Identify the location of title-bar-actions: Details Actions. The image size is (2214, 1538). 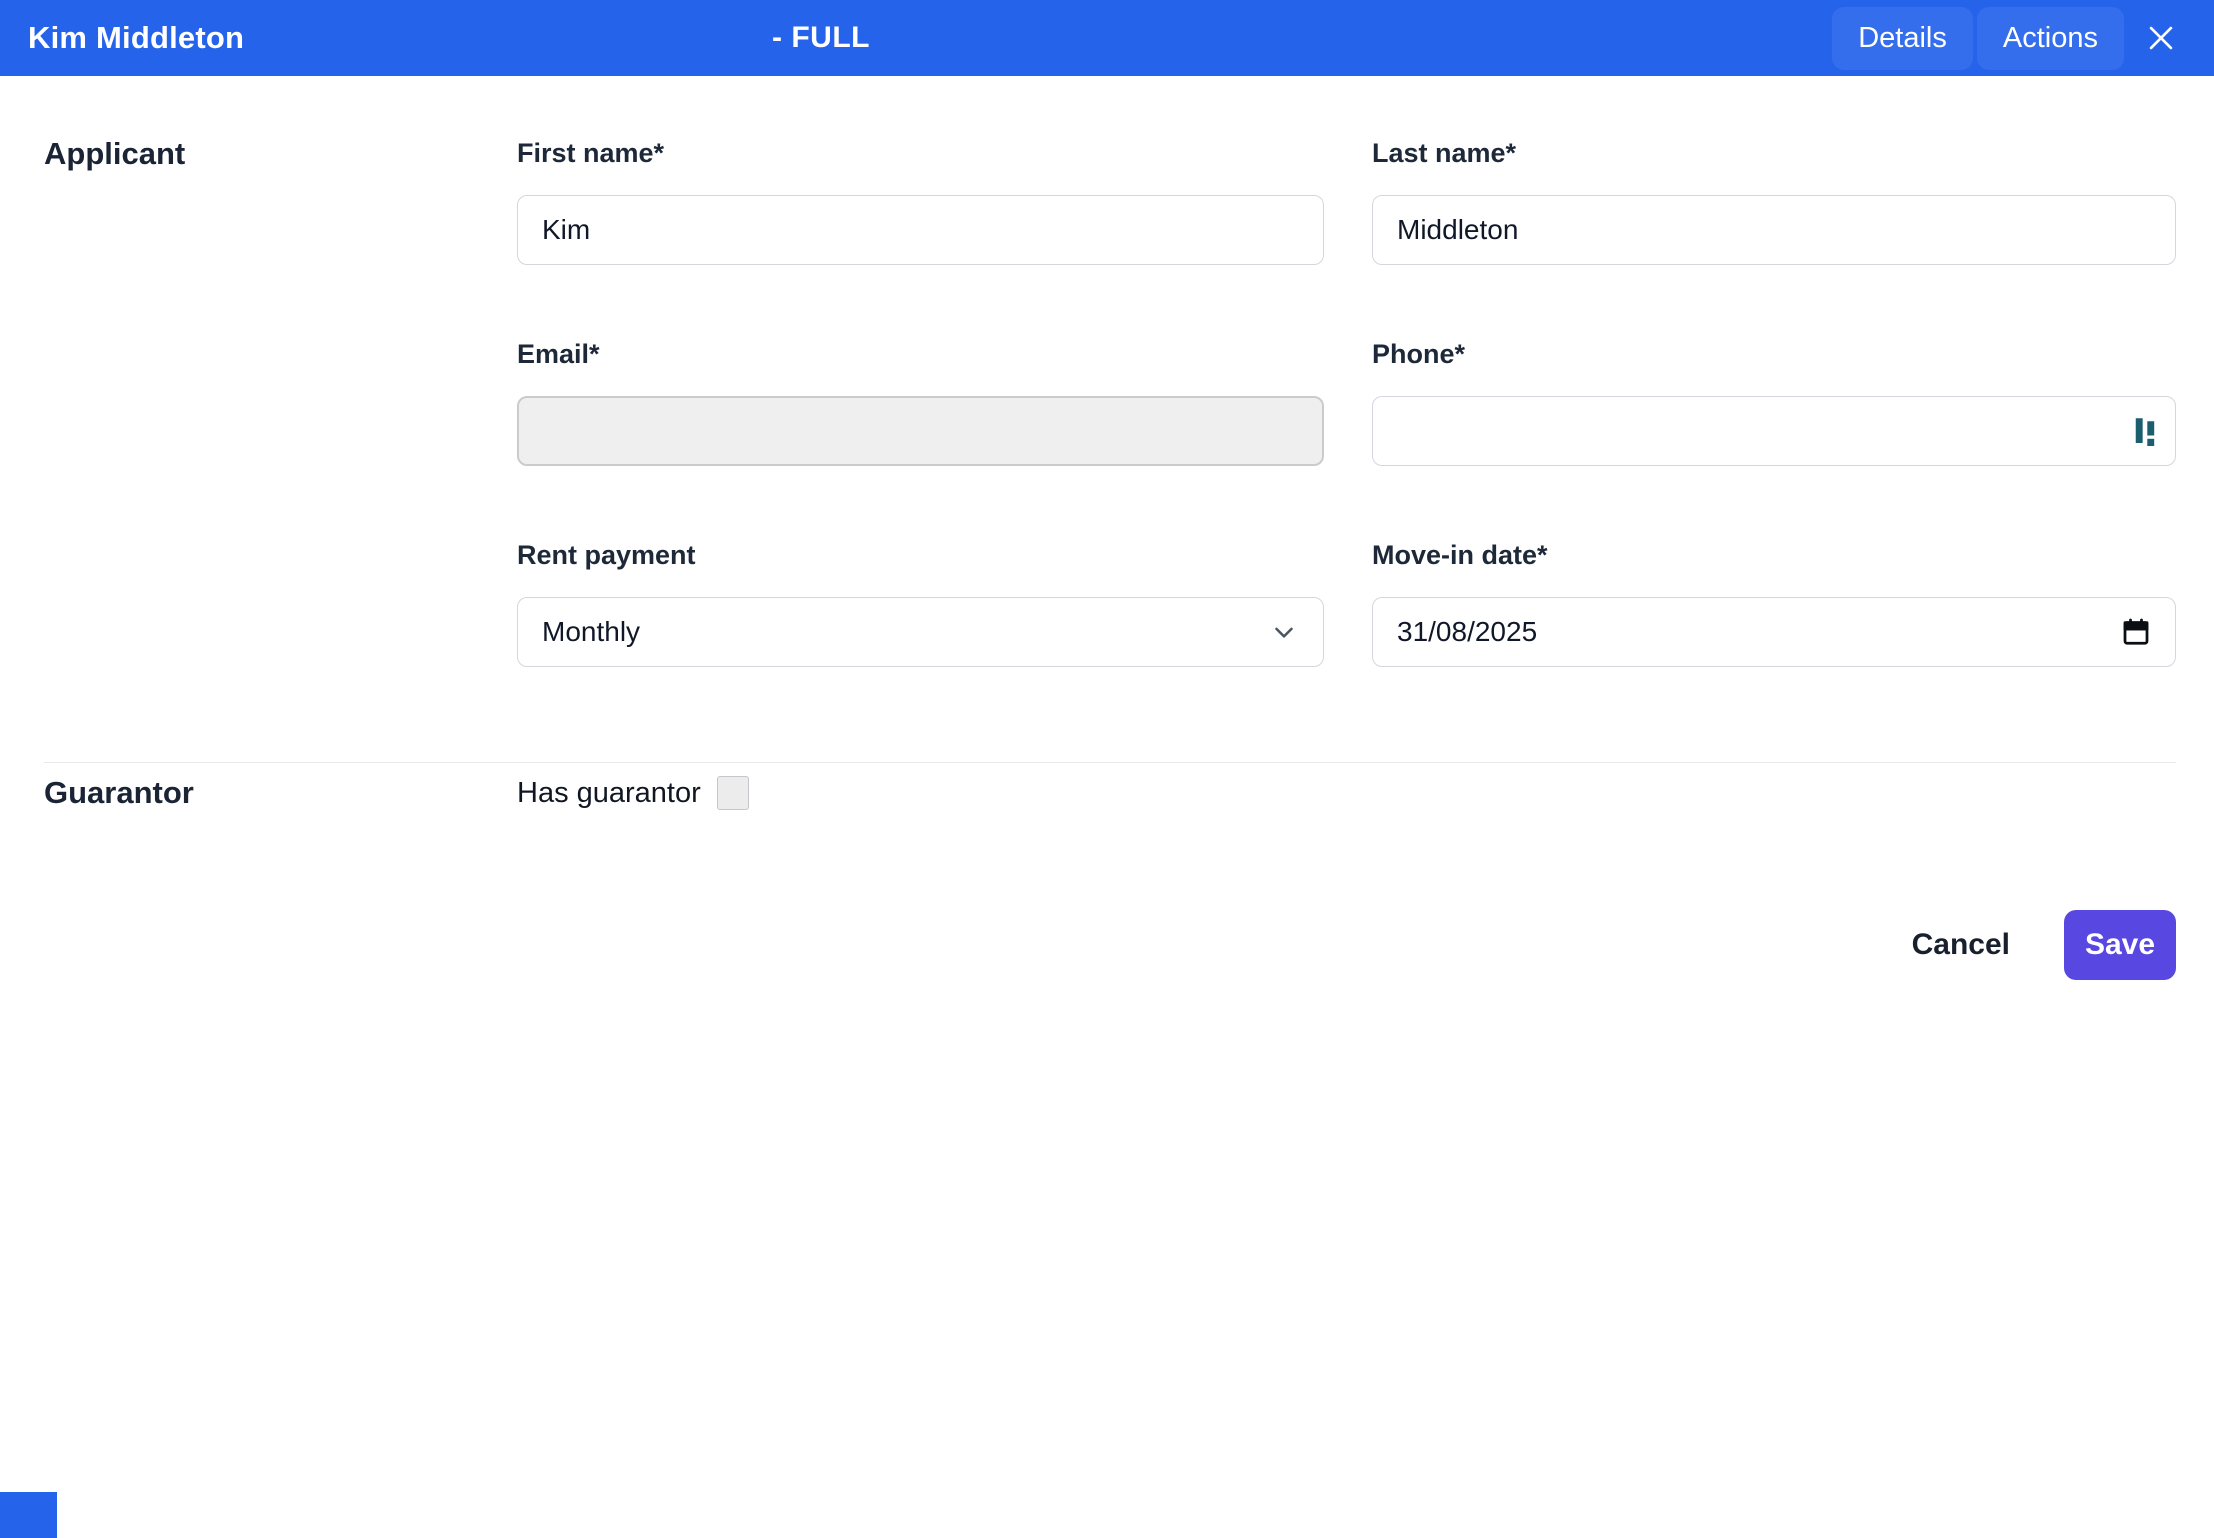
(2008, 38).